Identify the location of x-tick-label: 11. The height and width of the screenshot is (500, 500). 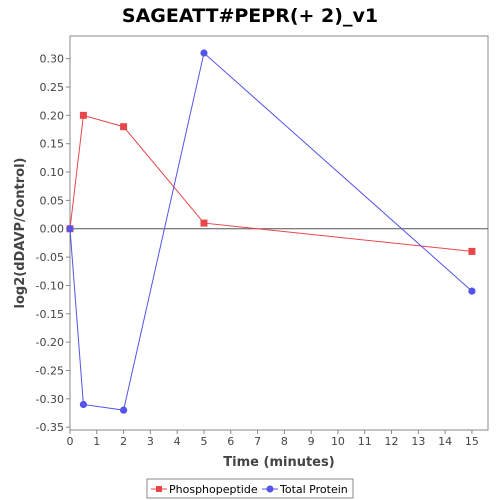
(365, 441).